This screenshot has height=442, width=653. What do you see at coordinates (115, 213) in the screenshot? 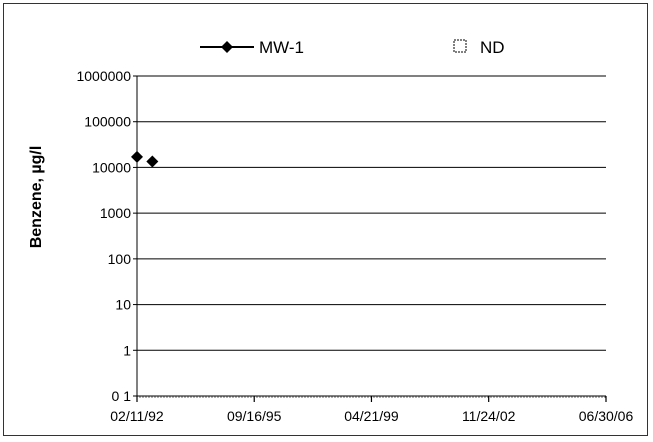
I see `y-tick-label: 1000` at bounding box center [115, 213].